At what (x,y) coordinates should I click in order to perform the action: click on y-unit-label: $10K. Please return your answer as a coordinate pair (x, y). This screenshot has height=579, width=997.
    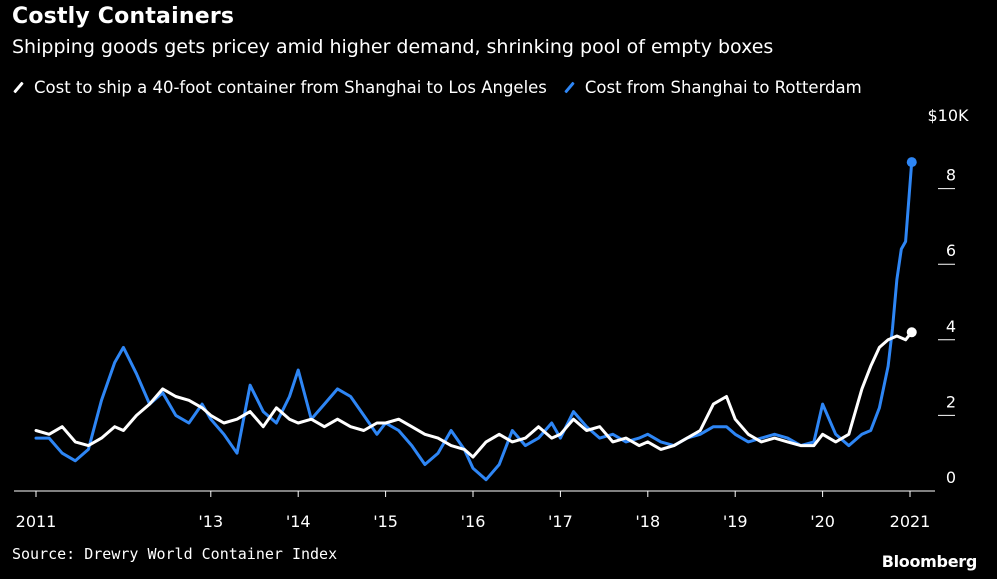
    Looking at the image, I should click on (948, 115).